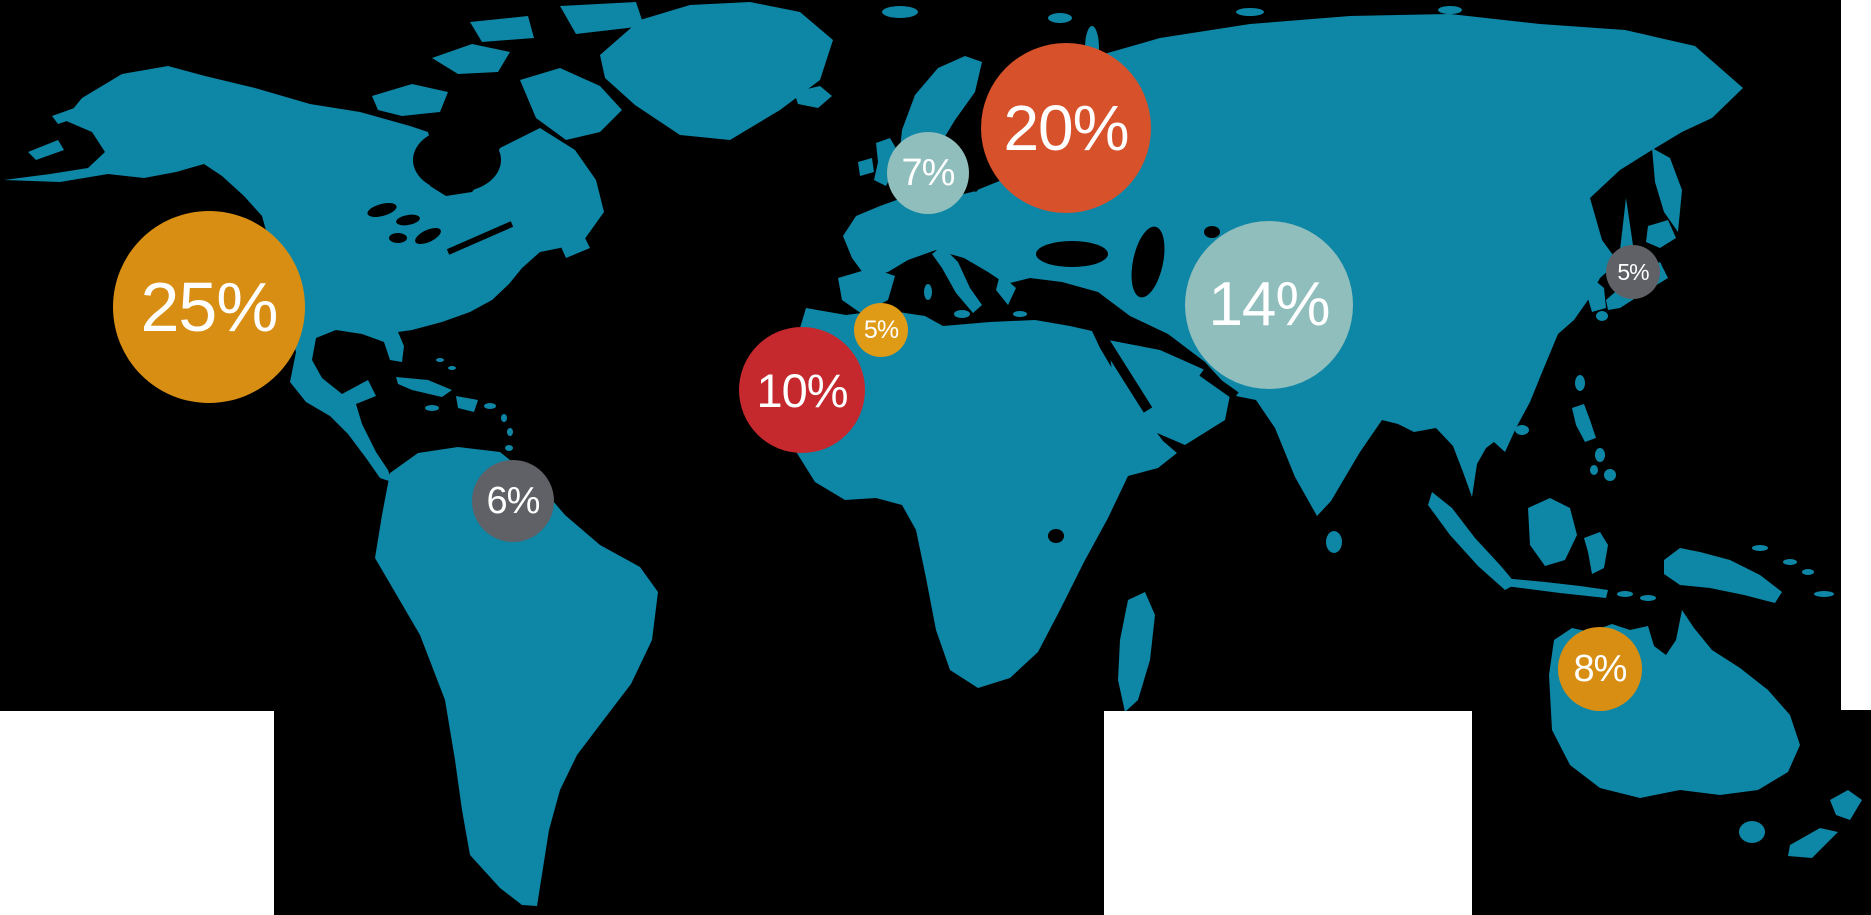 The height and width of the screenshot is (915, 1871). I want to click on landmass-greenland, so click(716, 71).